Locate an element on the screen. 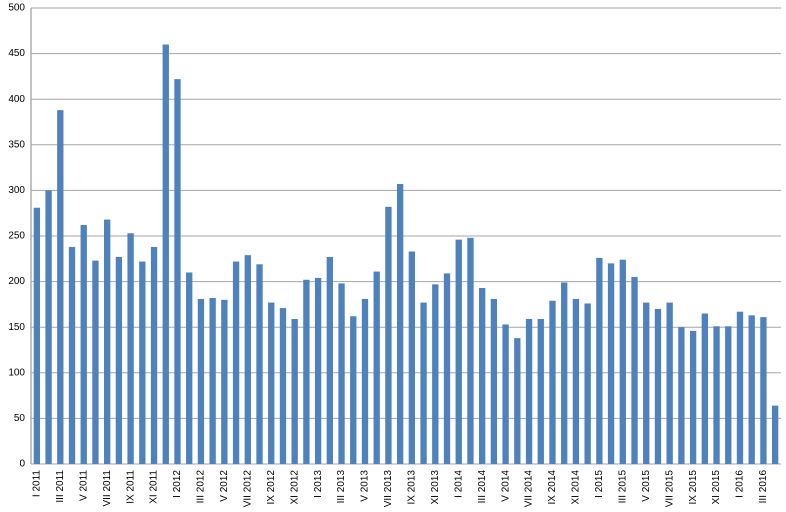 The width and height of the screenshot is (786, 512). x-tick-label: V 2015 is located at coordinates (646, 486).